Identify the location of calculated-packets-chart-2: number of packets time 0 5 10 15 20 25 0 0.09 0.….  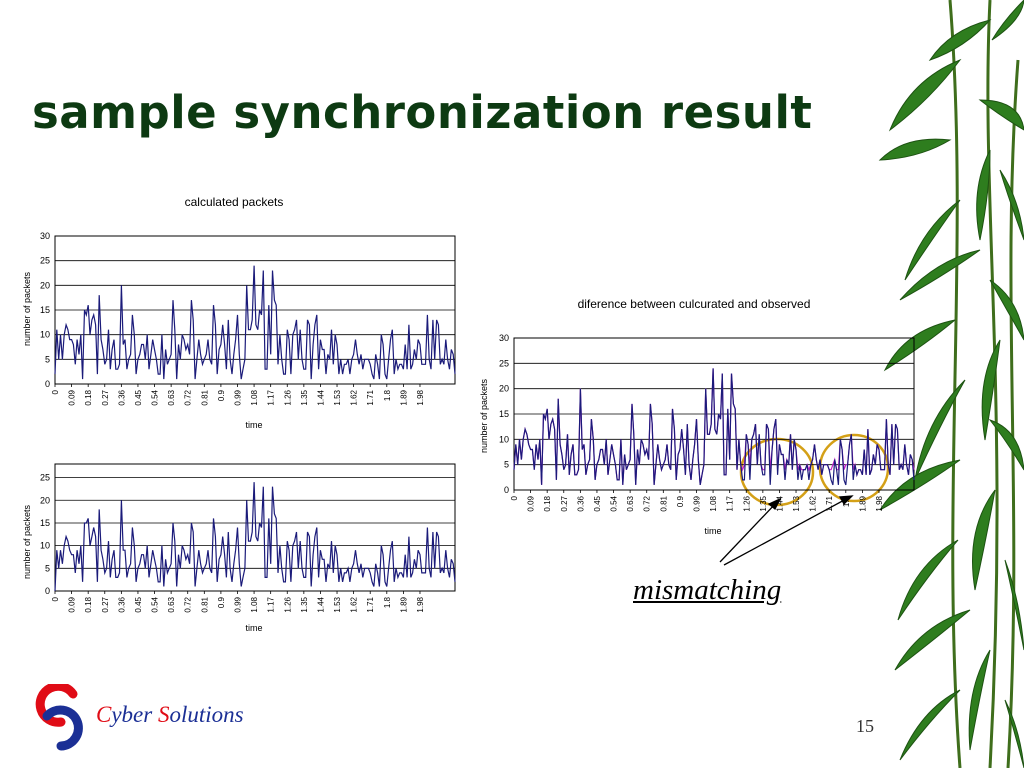
(239, 548).